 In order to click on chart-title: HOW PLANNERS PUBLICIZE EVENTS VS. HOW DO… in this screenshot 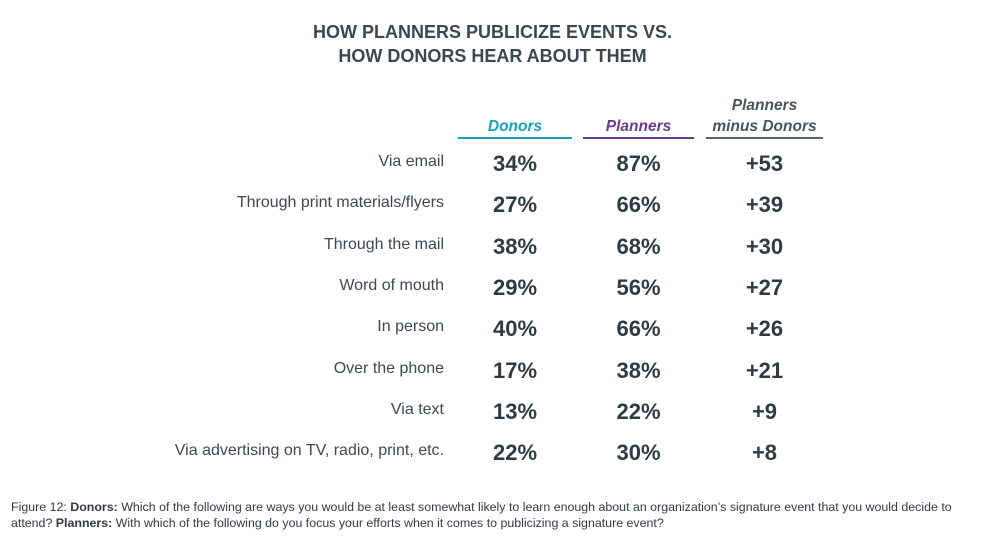, I will do `click(492, 44)`.